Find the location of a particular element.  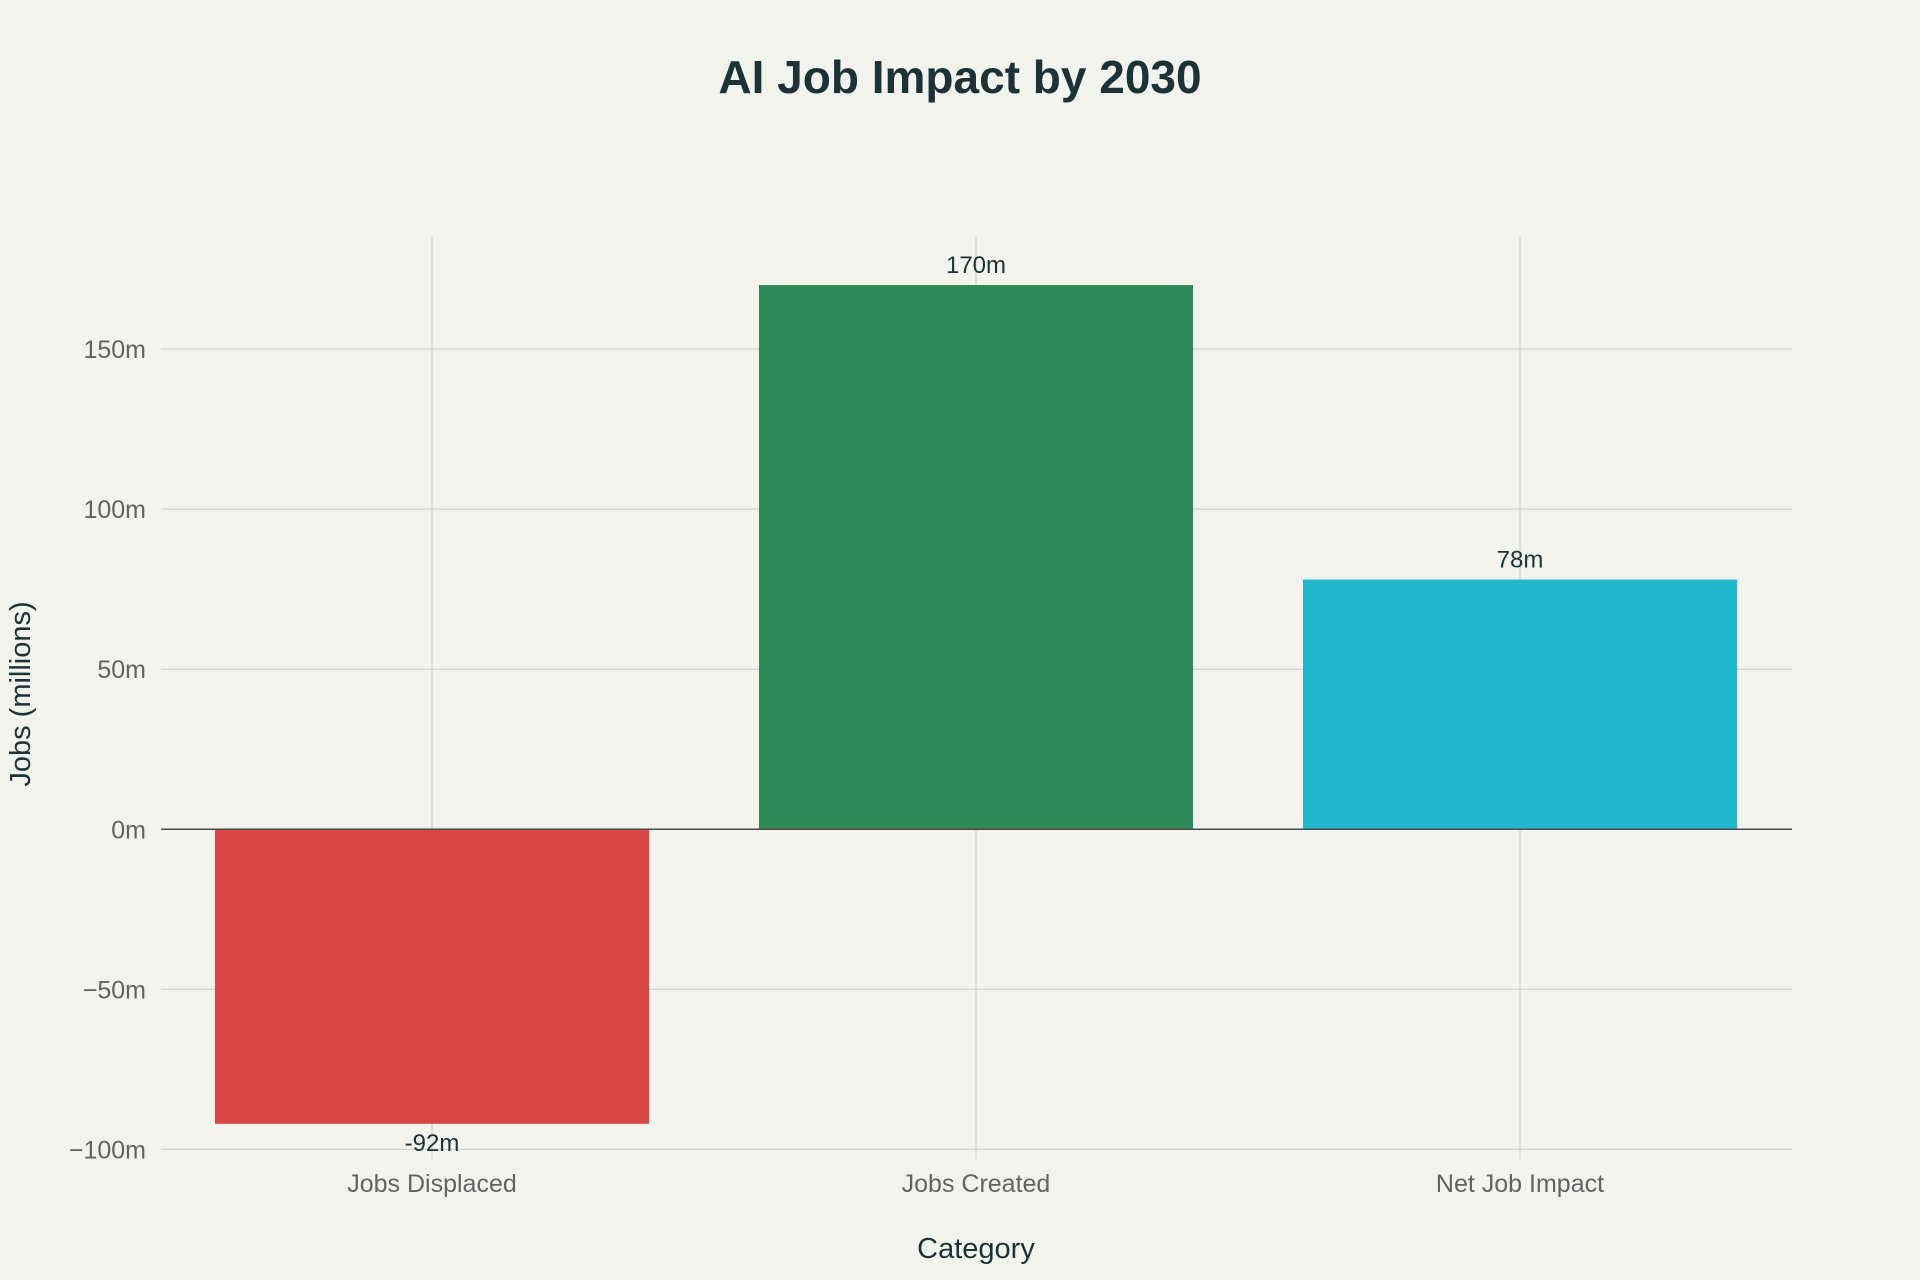

y-axis-title: Jobs (millions) is located at coordinates (21, 693).